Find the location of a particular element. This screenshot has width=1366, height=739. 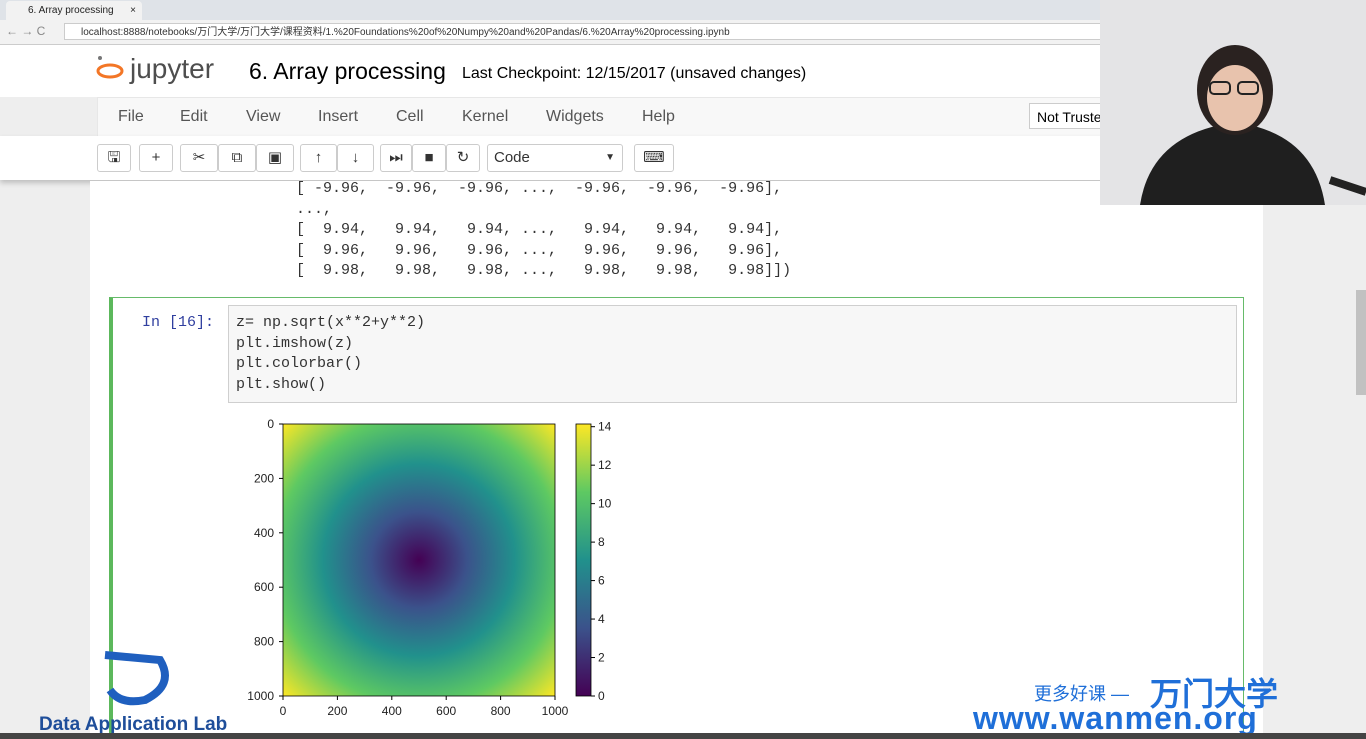

x-tick-label: 200 is located at coordinates (337, 711).